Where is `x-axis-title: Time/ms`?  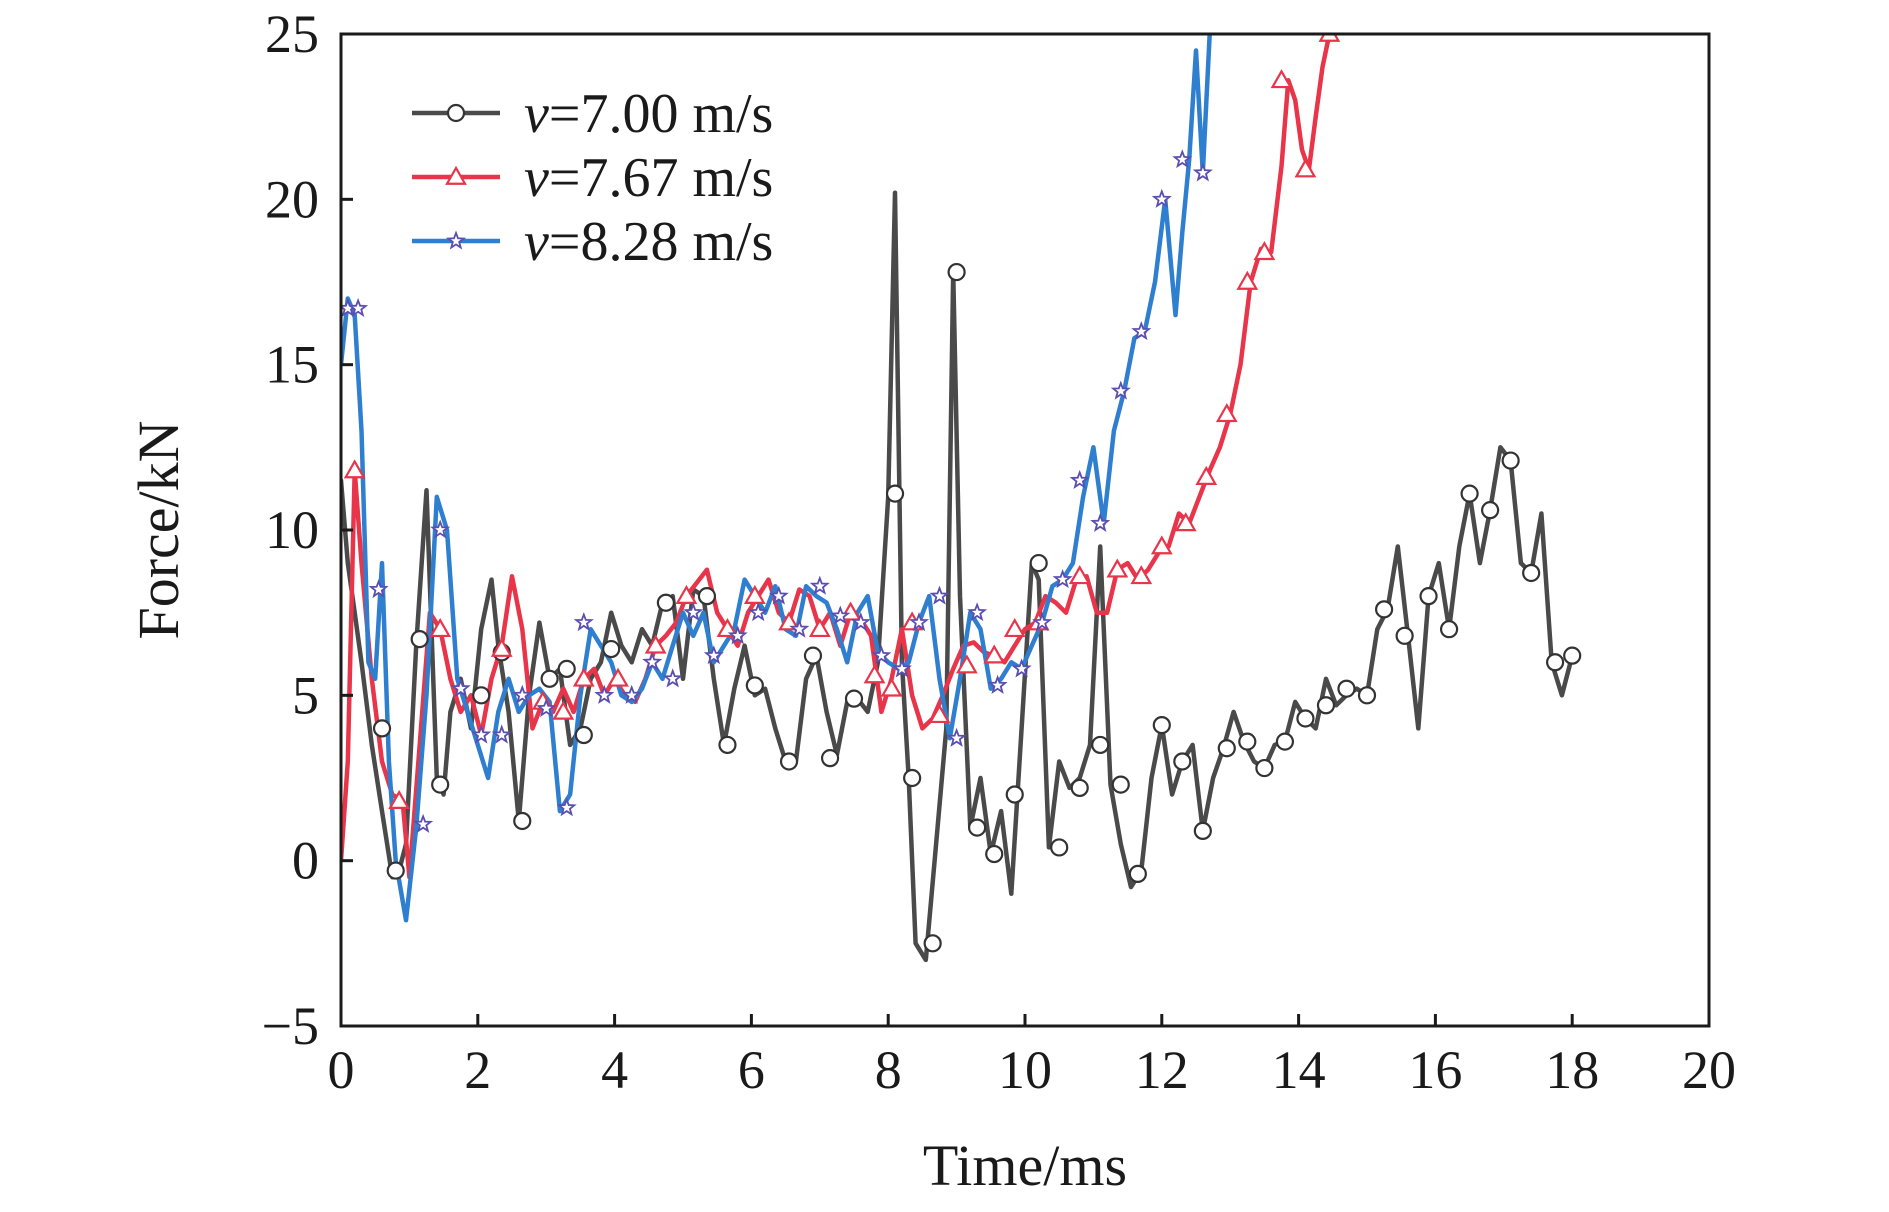
x-axis-title: Time/ms is located at coordinates (1025, 1165).